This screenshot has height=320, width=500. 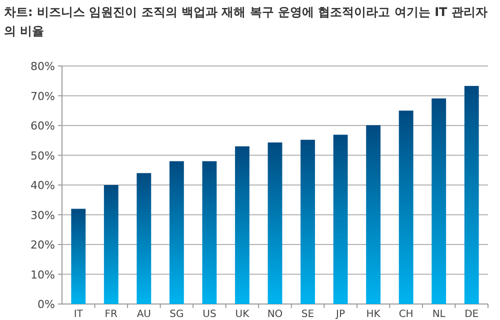 I want to click on x-tick-label: FR, so click(x=111, y=314).